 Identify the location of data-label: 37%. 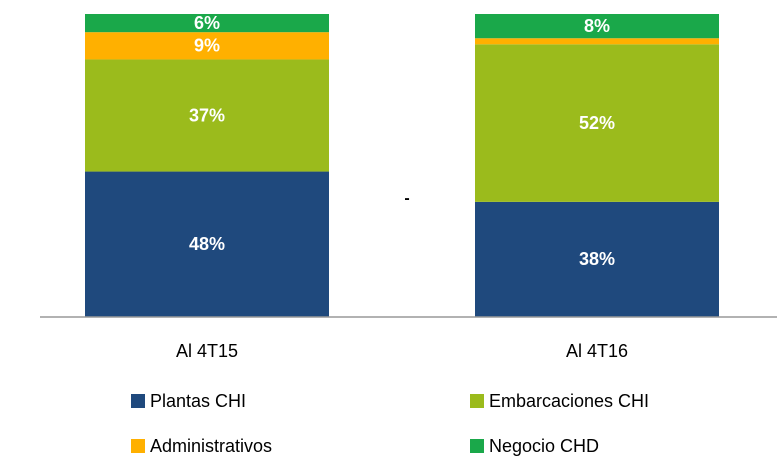
(207, 115).